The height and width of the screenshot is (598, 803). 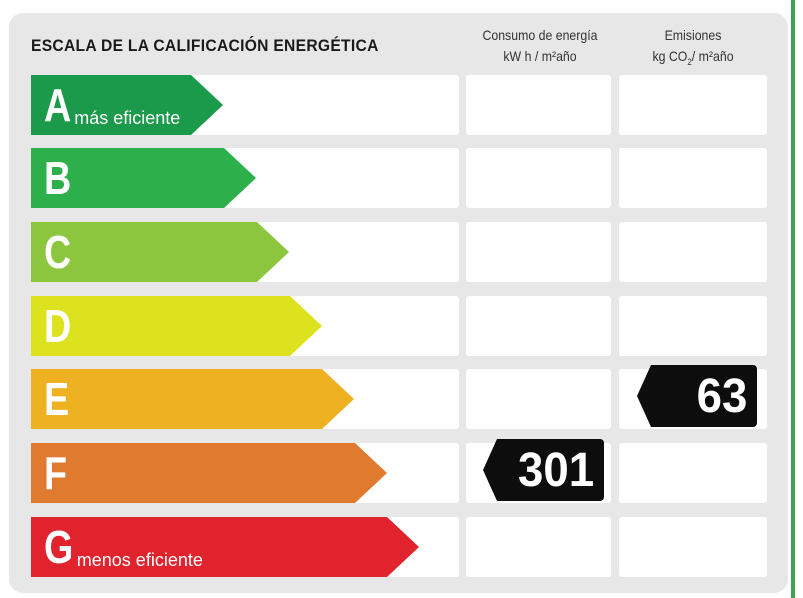 I want to click on emisiones-value-tag: 63, so click(x=697, y=396).